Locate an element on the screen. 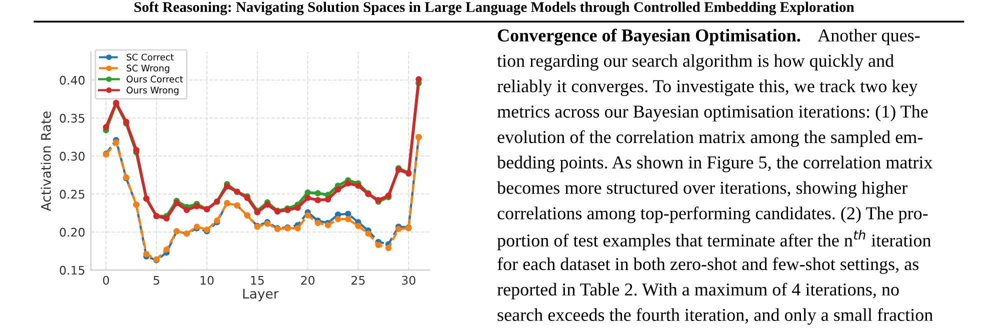 The image size is (988, 333). x-tick-label: 25 is located at coordinates (358, 280).